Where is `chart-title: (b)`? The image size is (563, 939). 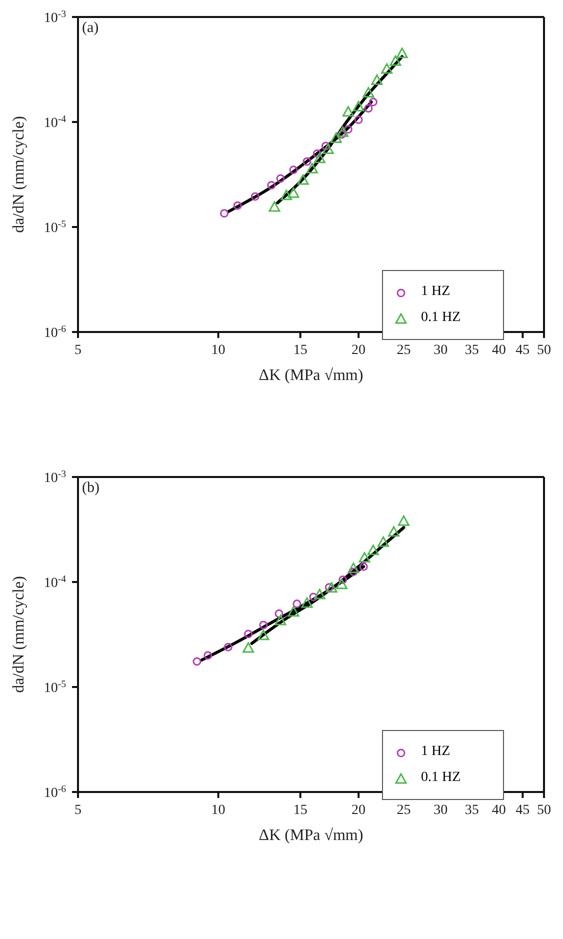
chart-title: (b) is located at coordinates (91, 488).